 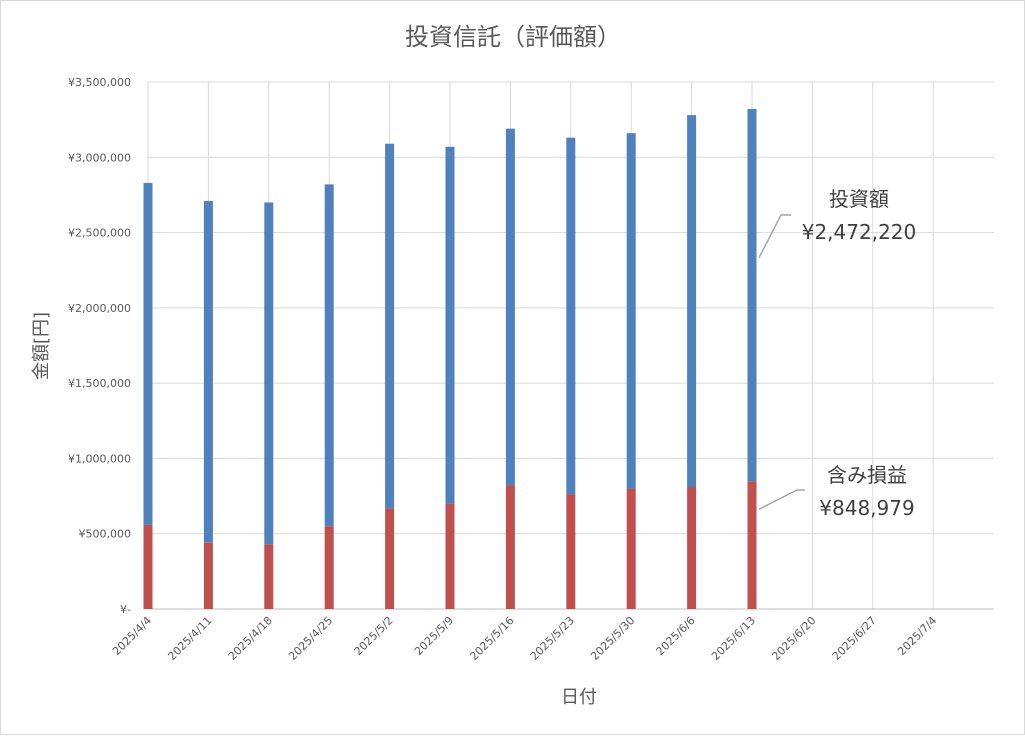 I want to click on annotation-value-unrealized-pl: ¥848,979, so click(x=866, y=508).